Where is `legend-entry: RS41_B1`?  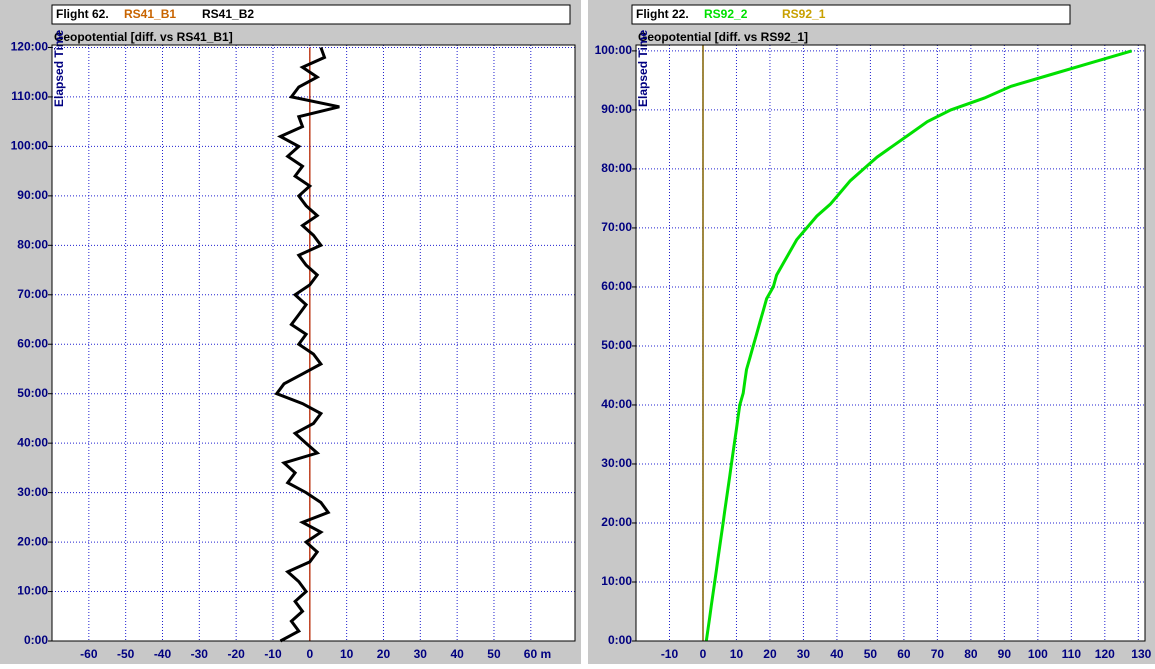 legend-entry: RS41_B1 is located at coordinates (150, 14).